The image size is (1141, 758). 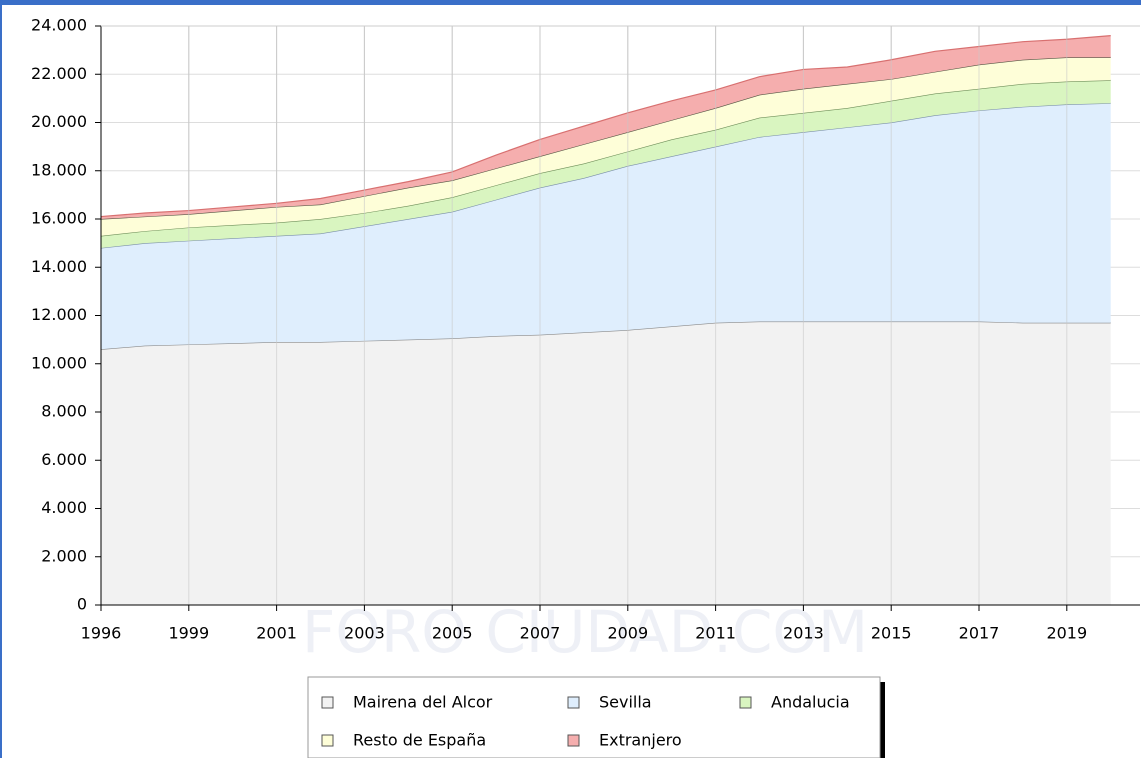 What do you see at coordinates (570, 2) in the screenshot?
I see `top-border` at bounding box center [570, 2].